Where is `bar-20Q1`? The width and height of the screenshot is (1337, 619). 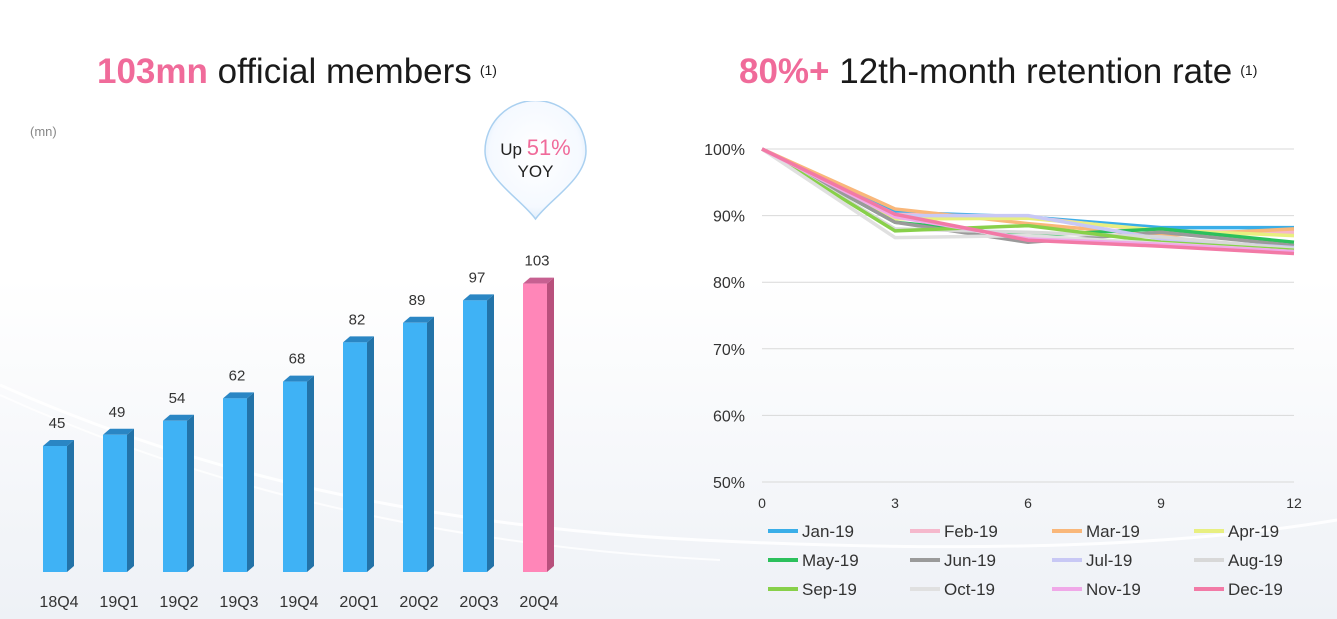
bar-20Q1 is located at coordinates (358, 454).